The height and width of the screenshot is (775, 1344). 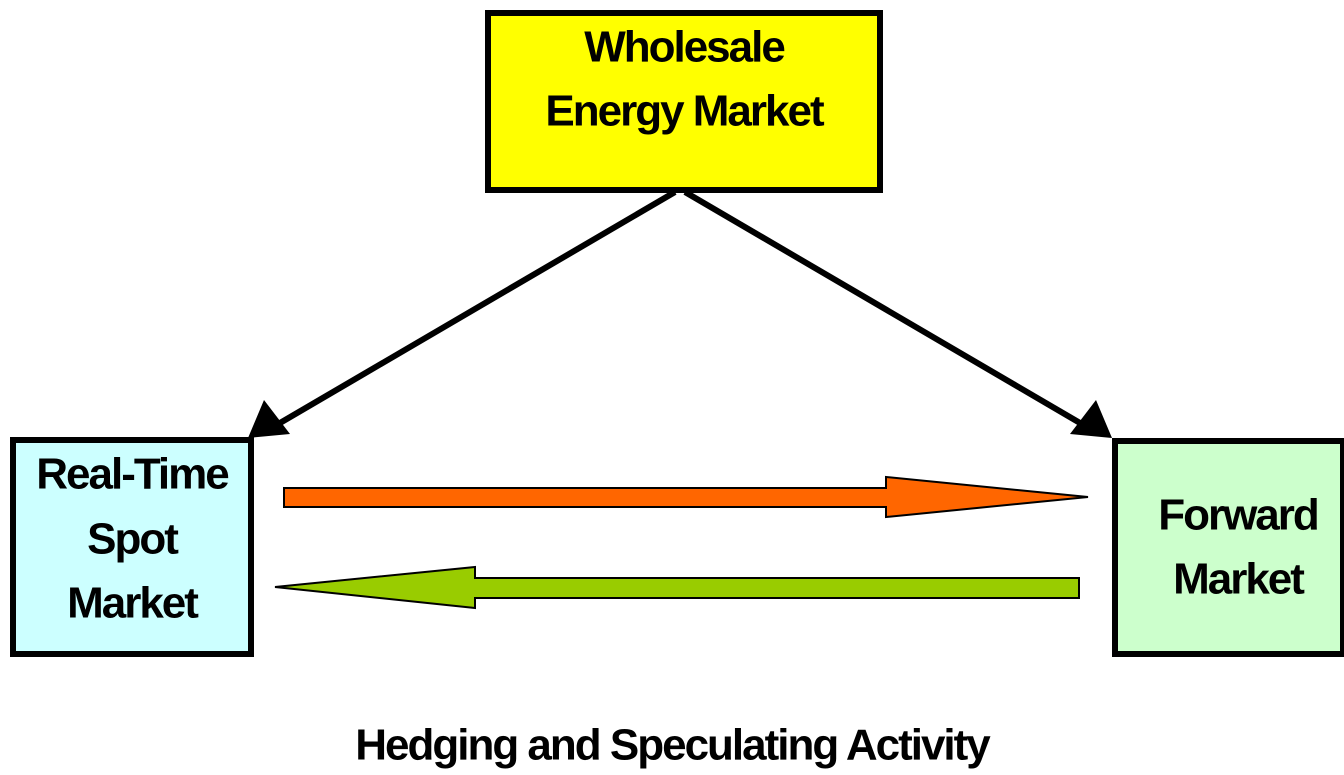 I want to click on node-label: Energy Market, so click(x=685, y=111).